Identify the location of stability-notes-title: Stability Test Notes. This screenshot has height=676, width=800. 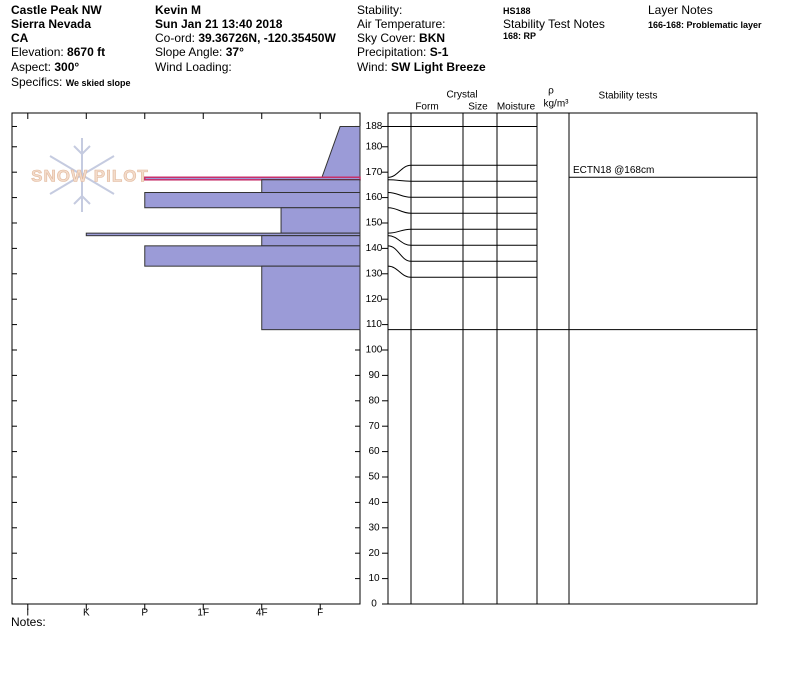
(554, 24).